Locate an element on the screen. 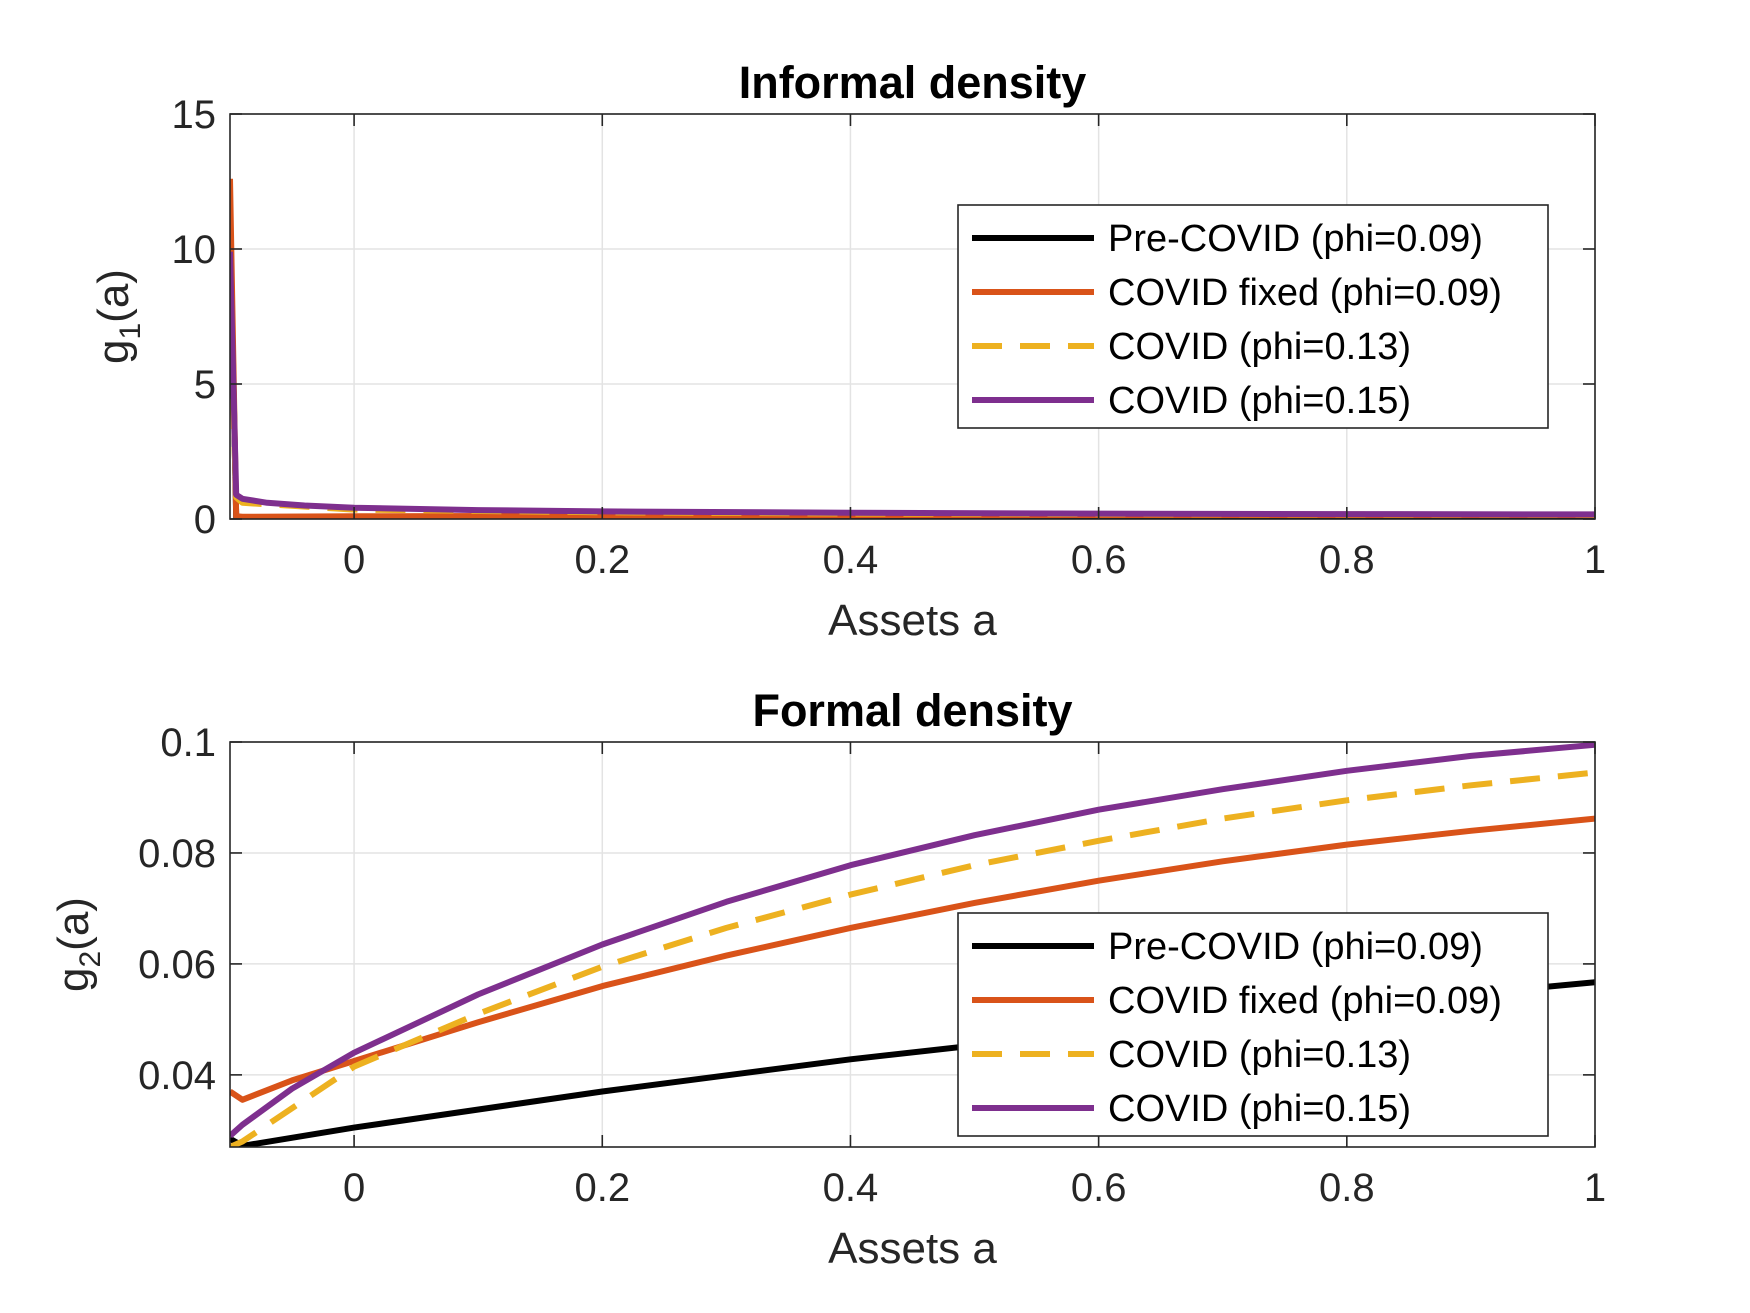  y-tick-label: 0.1 is located at coordinates (188, 743).